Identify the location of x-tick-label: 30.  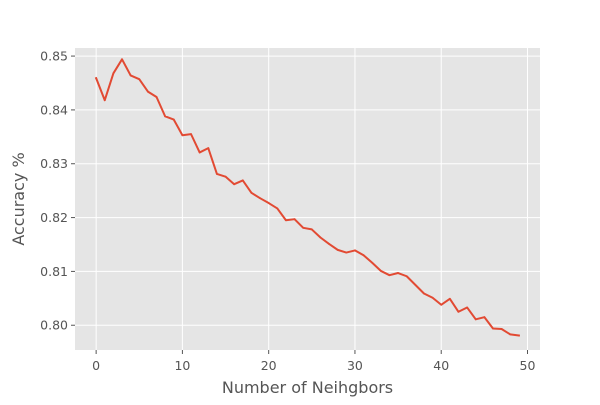
(355, 365).